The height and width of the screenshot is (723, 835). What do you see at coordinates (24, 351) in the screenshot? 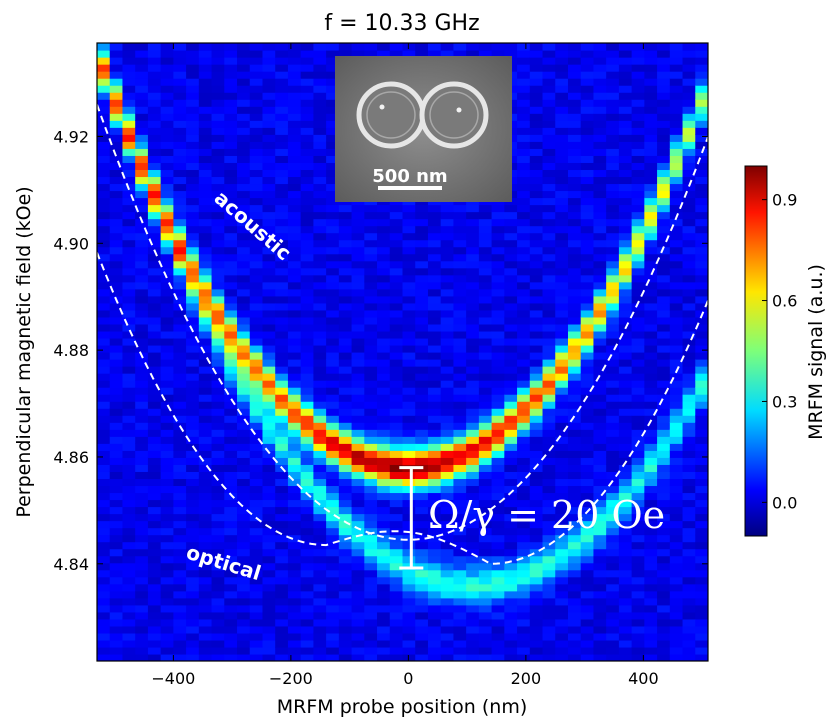
I see `y-axis-label: Perpendicular magnetic field (kOe)` at bounding box center [24, 351].